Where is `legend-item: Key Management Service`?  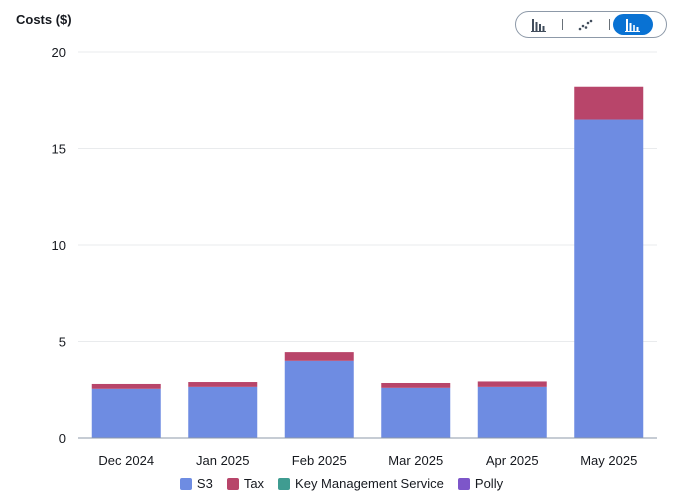
legend-item: Key Management Service is located at coordinates (361, 483).